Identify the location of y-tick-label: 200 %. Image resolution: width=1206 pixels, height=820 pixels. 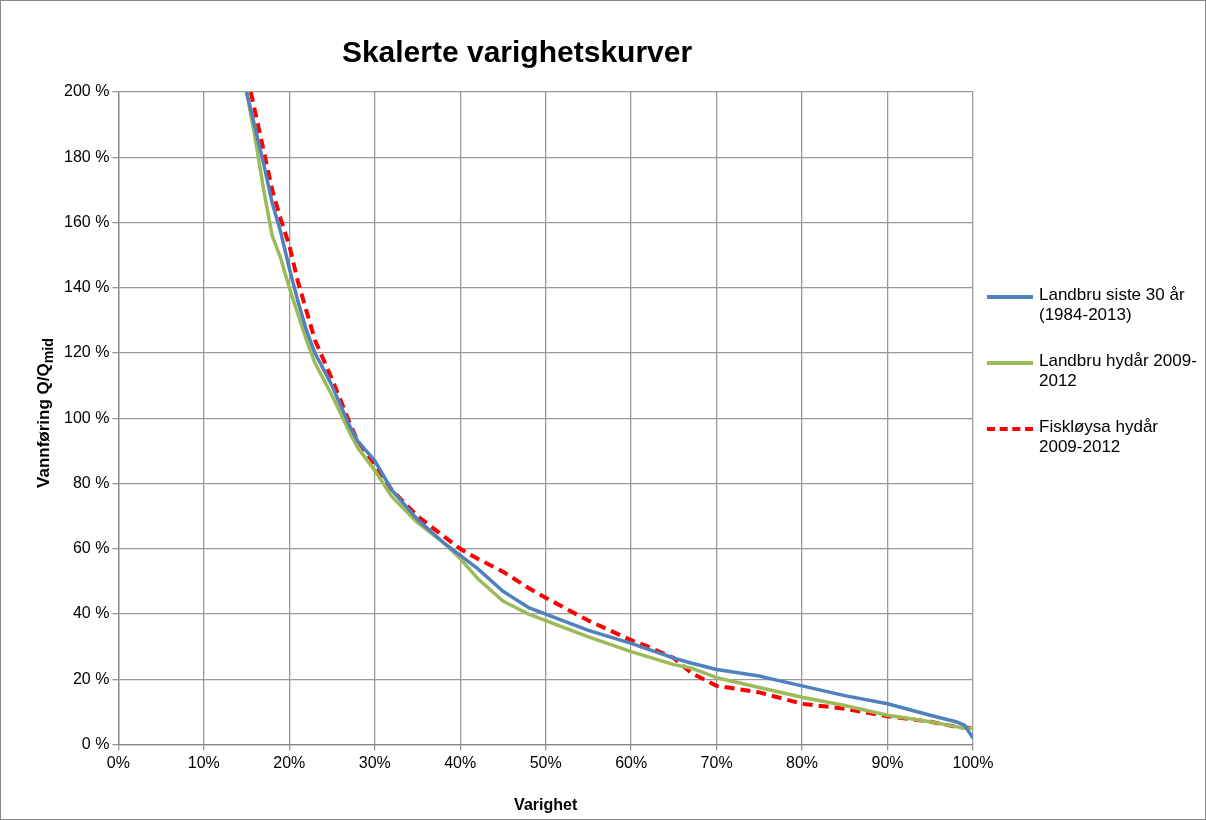
(86, 91).